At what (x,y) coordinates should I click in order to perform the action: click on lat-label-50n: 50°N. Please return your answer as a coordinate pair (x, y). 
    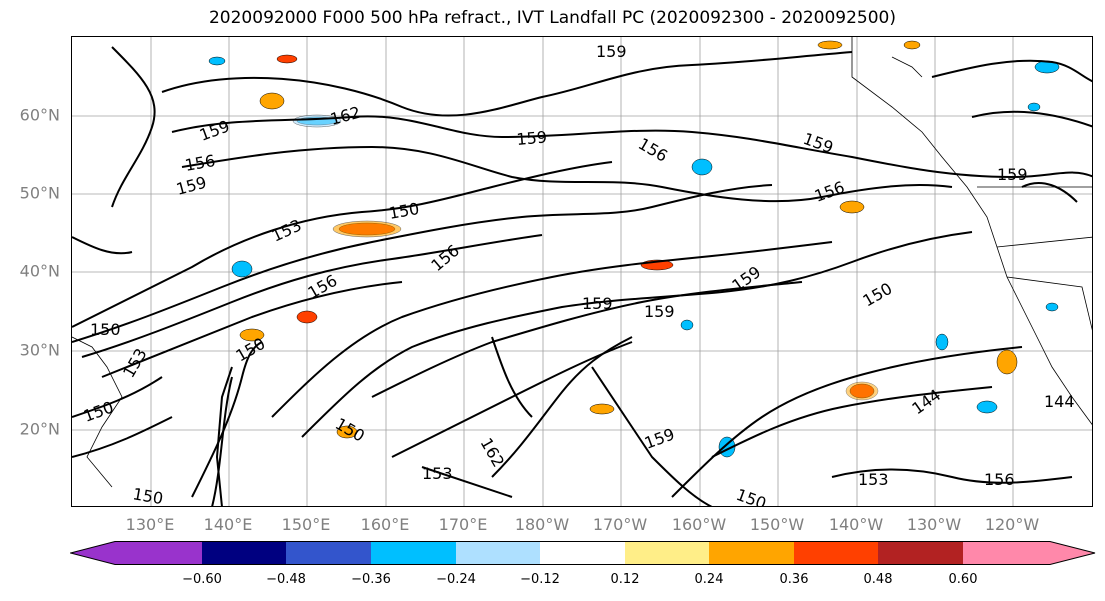
    Looking at the image, I should click on (39, 193).